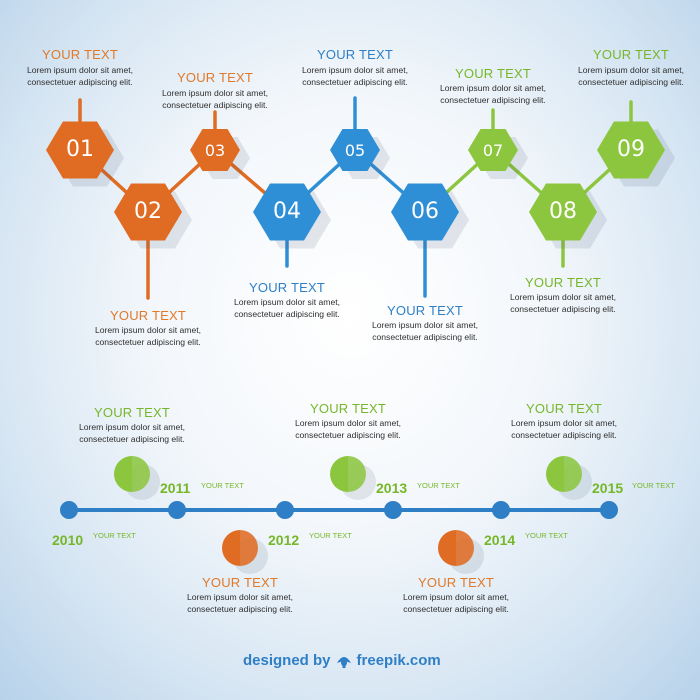  I want to click on hexagon-number: 04, so click(287, 212).